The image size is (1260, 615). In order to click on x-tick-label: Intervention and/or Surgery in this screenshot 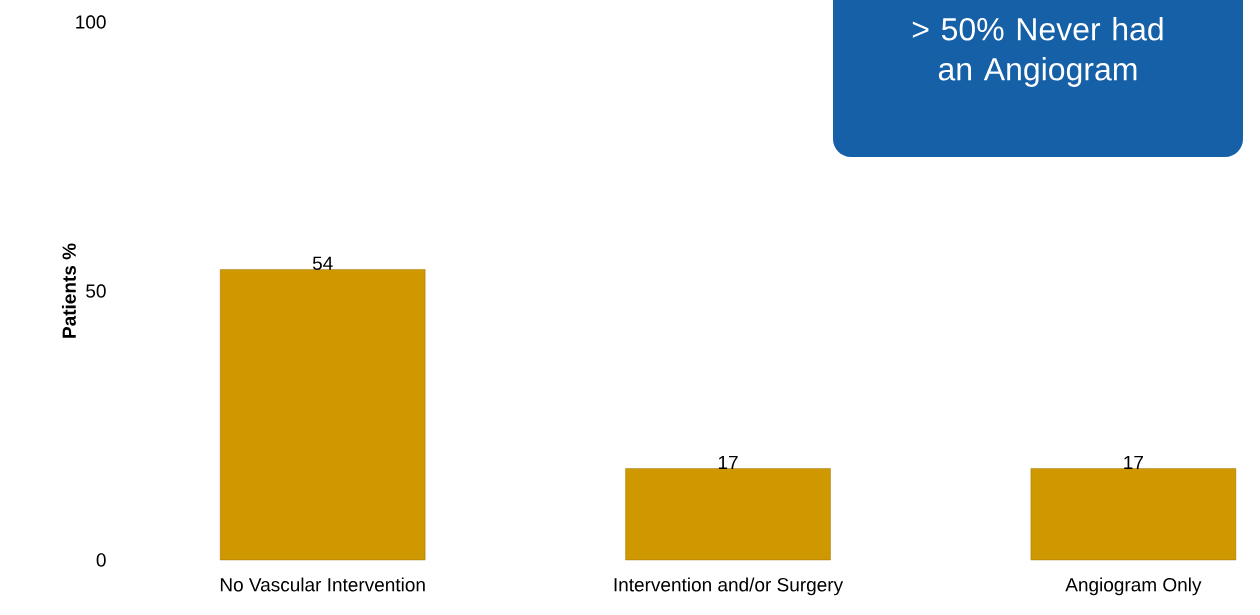, I will do `click(729, 586)`.